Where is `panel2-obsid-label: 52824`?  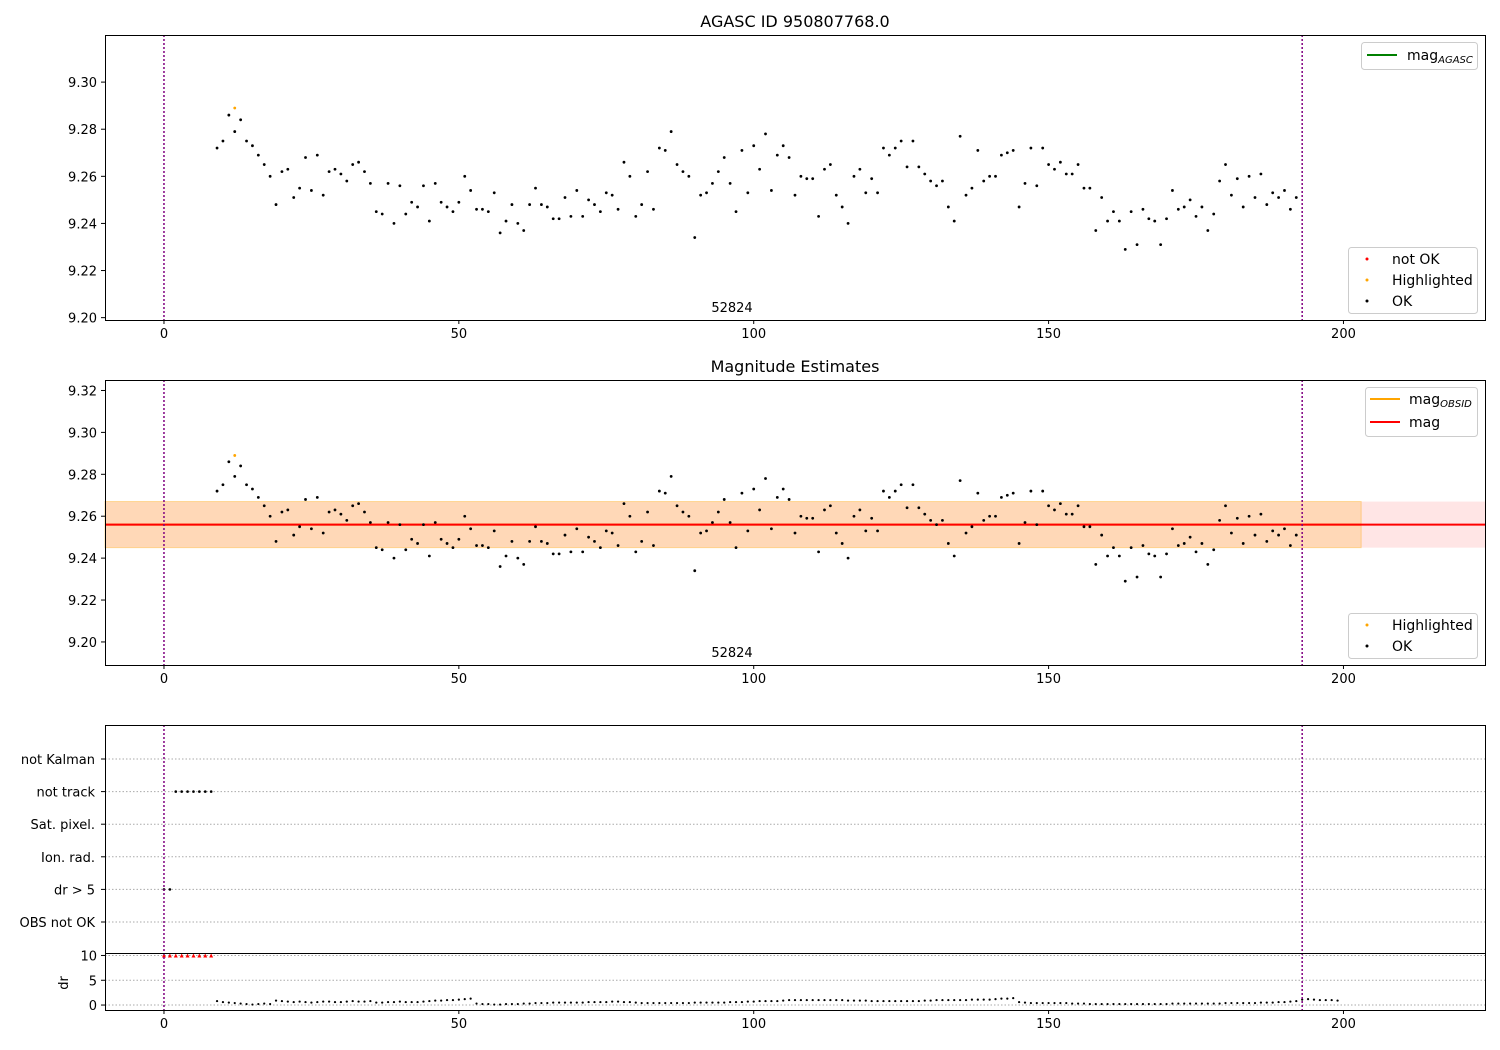
panel2-obsid-label: 52824 is located at coordinates (731, 653).